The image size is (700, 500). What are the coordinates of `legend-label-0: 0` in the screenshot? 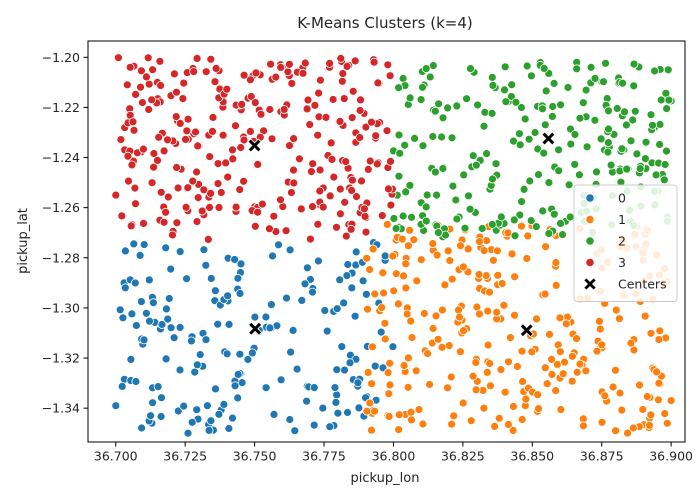 It's located at (622, 198).